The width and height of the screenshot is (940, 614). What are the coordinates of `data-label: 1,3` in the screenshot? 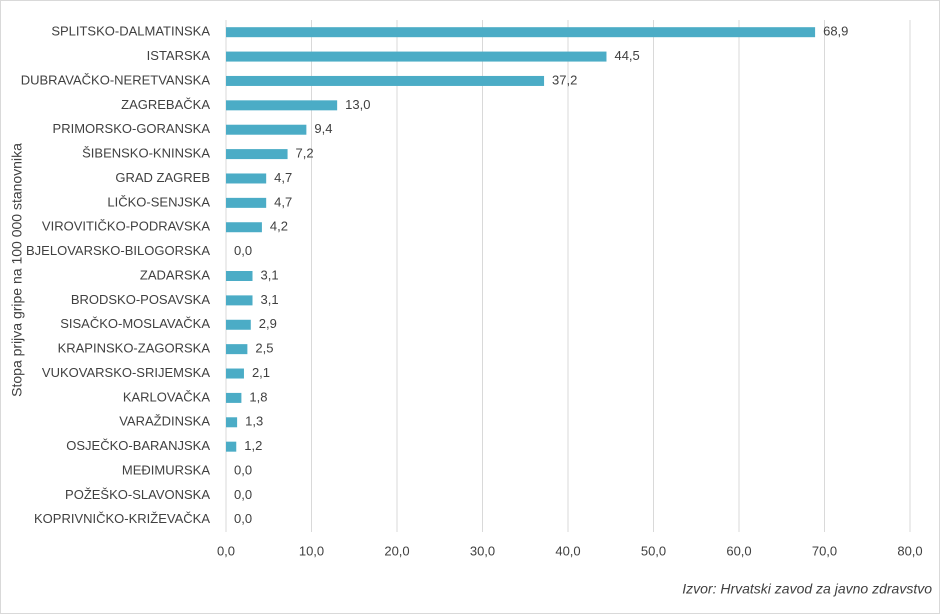 It's located at (254, 421).